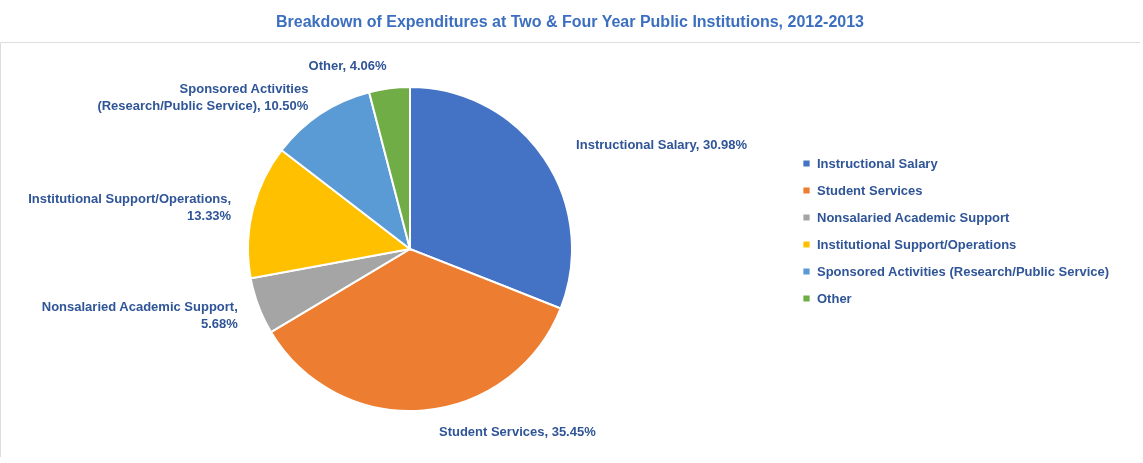 This screenshot has width=1143, height=463. Describe the element at coordinates (662, 145) in the screenshot. I see `data-label: Instructional Salary, 30.98%` at that location.